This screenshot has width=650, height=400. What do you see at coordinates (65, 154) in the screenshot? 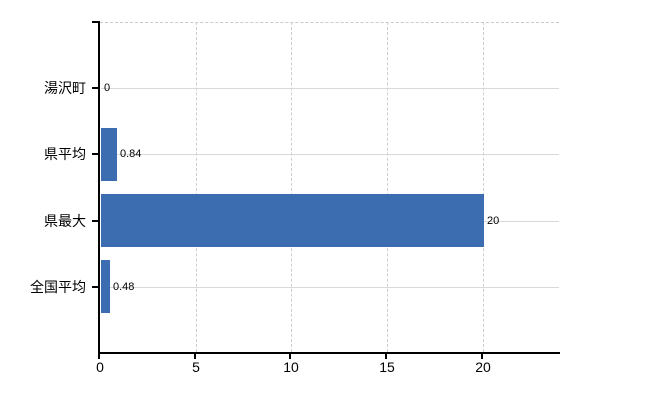
I see `category-label: 県平均` at bounding box center [65, 154].